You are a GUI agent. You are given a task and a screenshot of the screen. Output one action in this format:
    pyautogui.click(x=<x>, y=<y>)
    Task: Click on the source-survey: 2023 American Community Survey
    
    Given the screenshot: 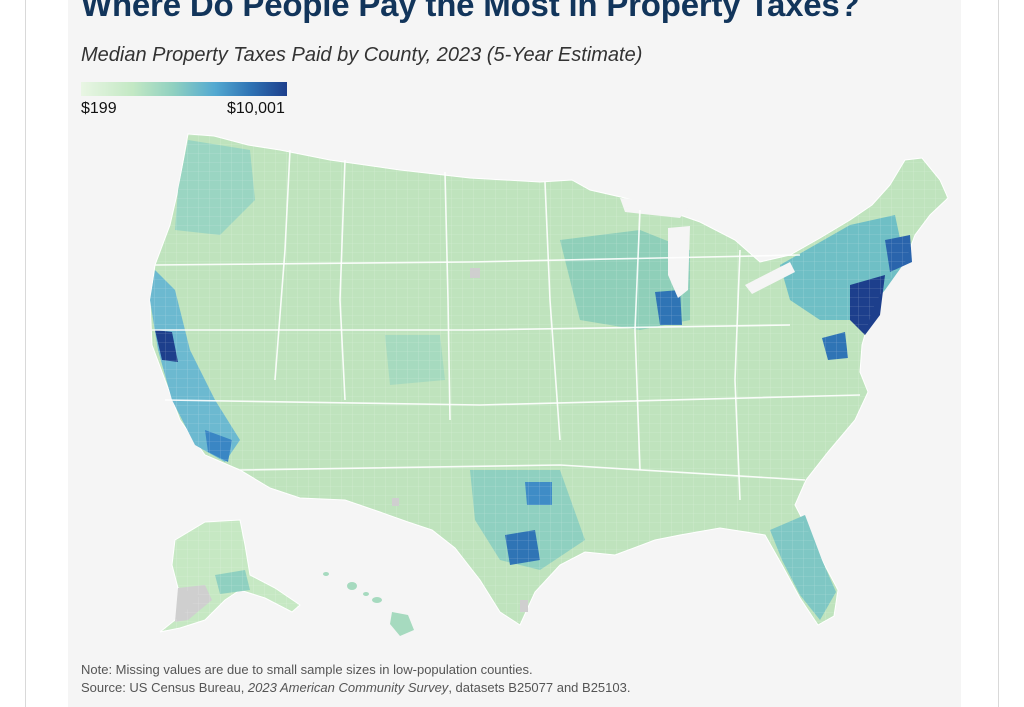 What is the action you would take?
    pyautogui.click(x=348, y=687)
    